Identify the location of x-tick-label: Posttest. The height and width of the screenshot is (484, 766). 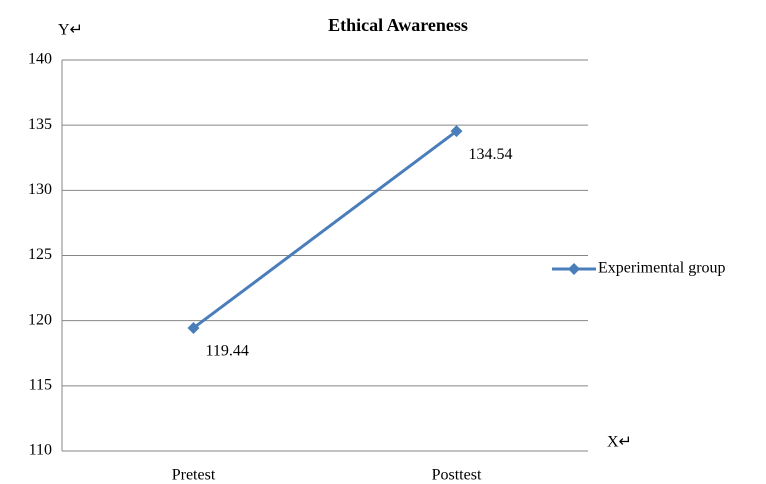
(457, 475).